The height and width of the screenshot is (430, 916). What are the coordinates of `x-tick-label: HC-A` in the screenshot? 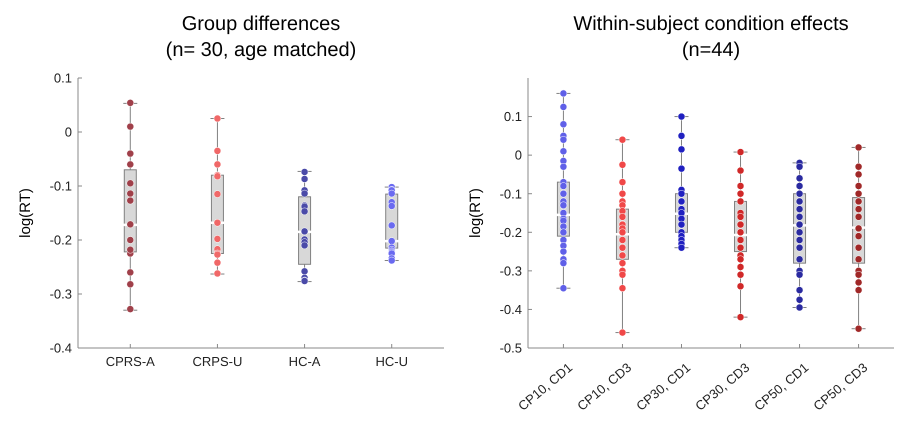 It's located at (304, 361).